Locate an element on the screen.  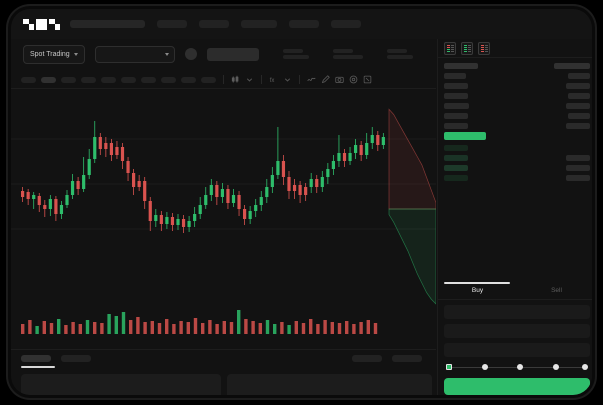
bottom-content-panels is located at coordinates (226, 384).